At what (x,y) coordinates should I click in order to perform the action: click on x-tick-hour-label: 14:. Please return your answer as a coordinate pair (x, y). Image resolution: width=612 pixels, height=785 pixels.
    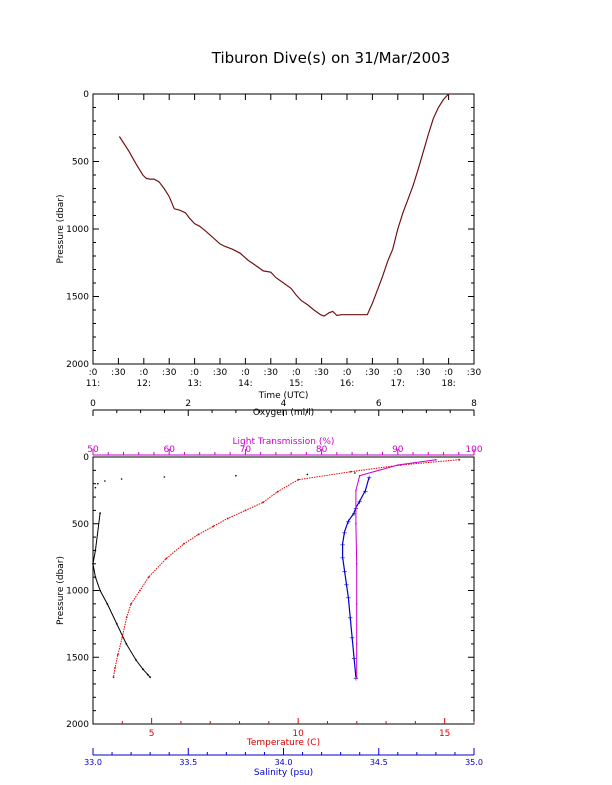
    Looking at the image, I should click on (245, 384).